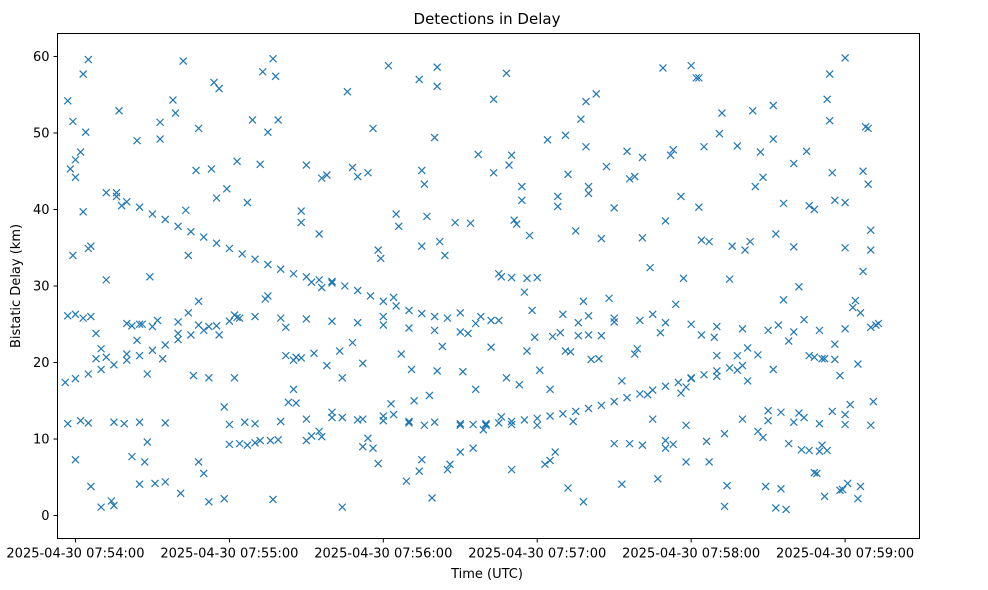 The width and height of the screenshot is (988, 590). What do you see at coordinates (845, 554) in the screenshot?
I see `x-tick-label: 2025-04-30 07:59:00` at bounding box center [845, 554].